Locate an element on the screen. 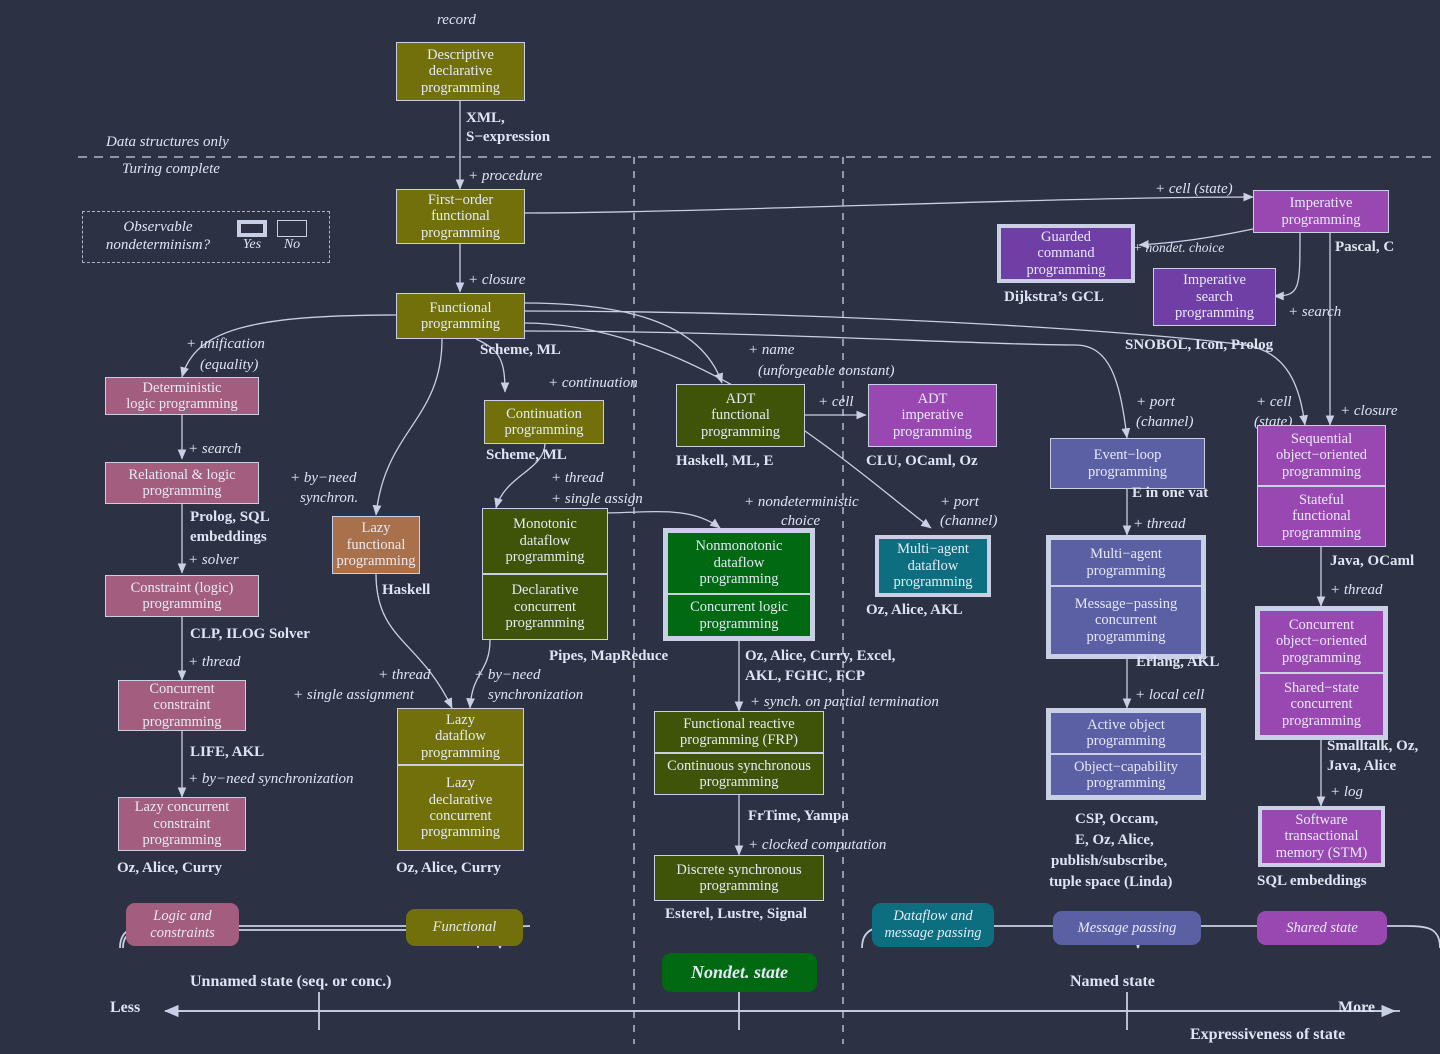  node-adt-functional-programming: ADT functional programming is located at coordinates (740, 415).